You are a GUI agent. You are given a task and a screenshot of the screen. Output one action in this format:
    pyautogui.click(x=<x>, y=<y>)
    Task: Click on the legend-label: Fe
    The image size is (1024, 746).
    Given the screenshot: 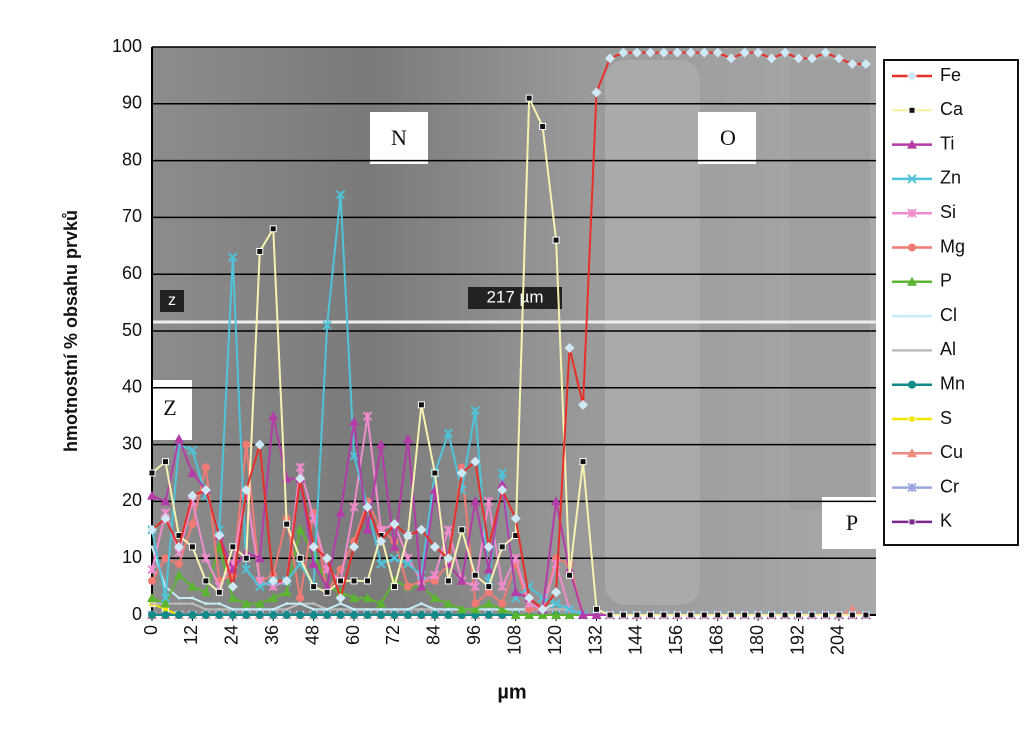 What is the action you would take?
    pyautogui.click(x=950, y=75)
    